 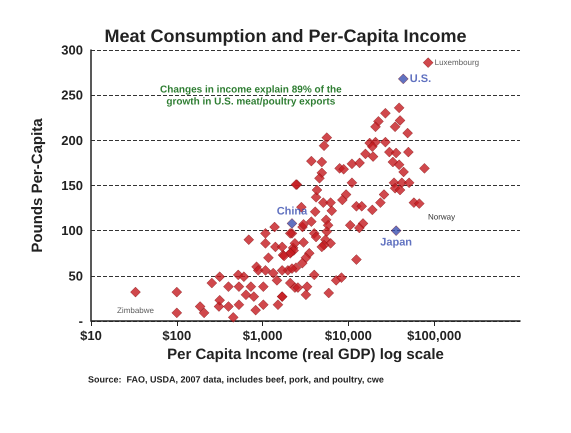 What do you see at coordinates (292, 211) in the screenshot?
I see `annotation: China` at bounding box center [292, 211].